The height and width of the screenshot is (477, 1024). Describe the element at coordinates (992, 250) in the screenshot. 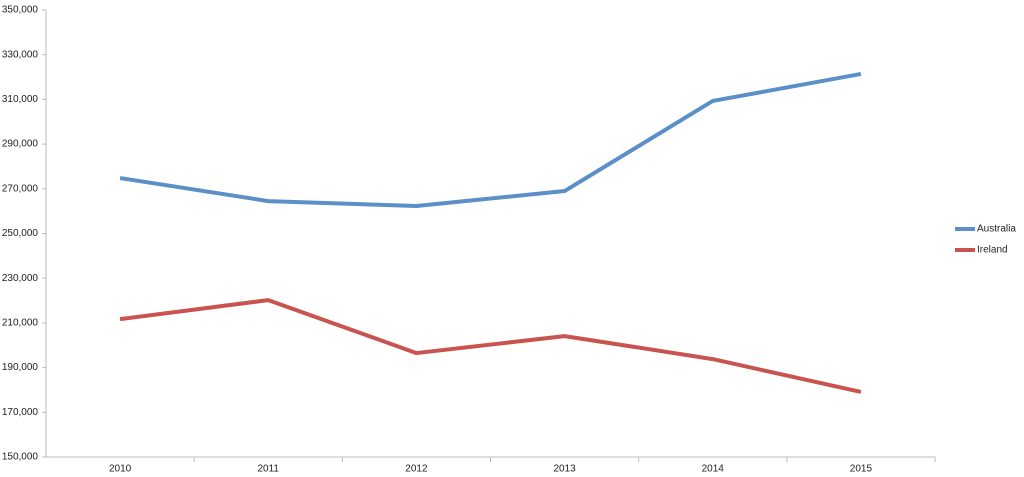

I see `legend-label: Ireland` at that location.